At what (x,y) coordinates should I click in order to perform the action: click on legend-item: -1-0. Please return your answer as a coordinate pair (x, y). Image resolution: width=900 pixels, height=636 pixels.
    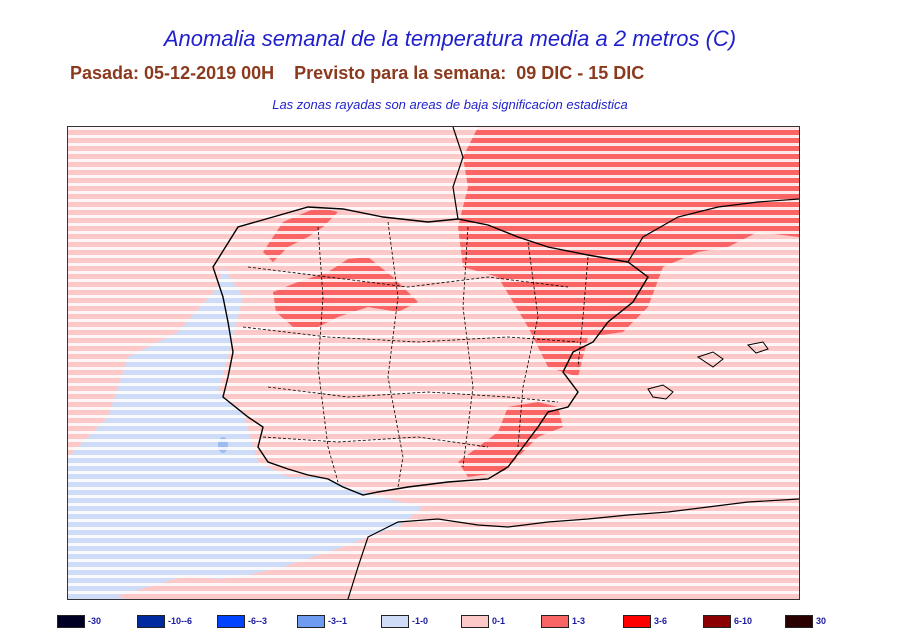
    Looking at the image, I should click on (404, 621).